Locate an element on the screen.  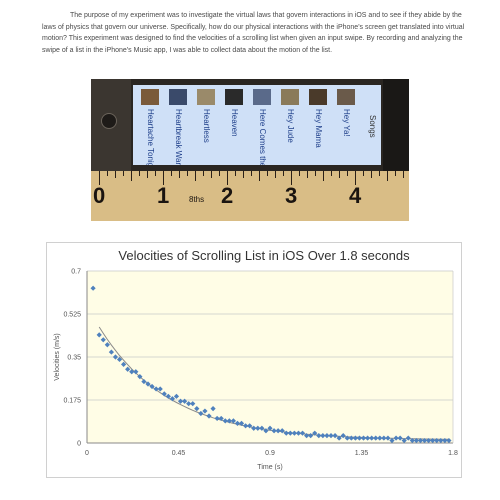
ruler: 8ths 0 1 2 3 4 is located at coordinates (250, 196).